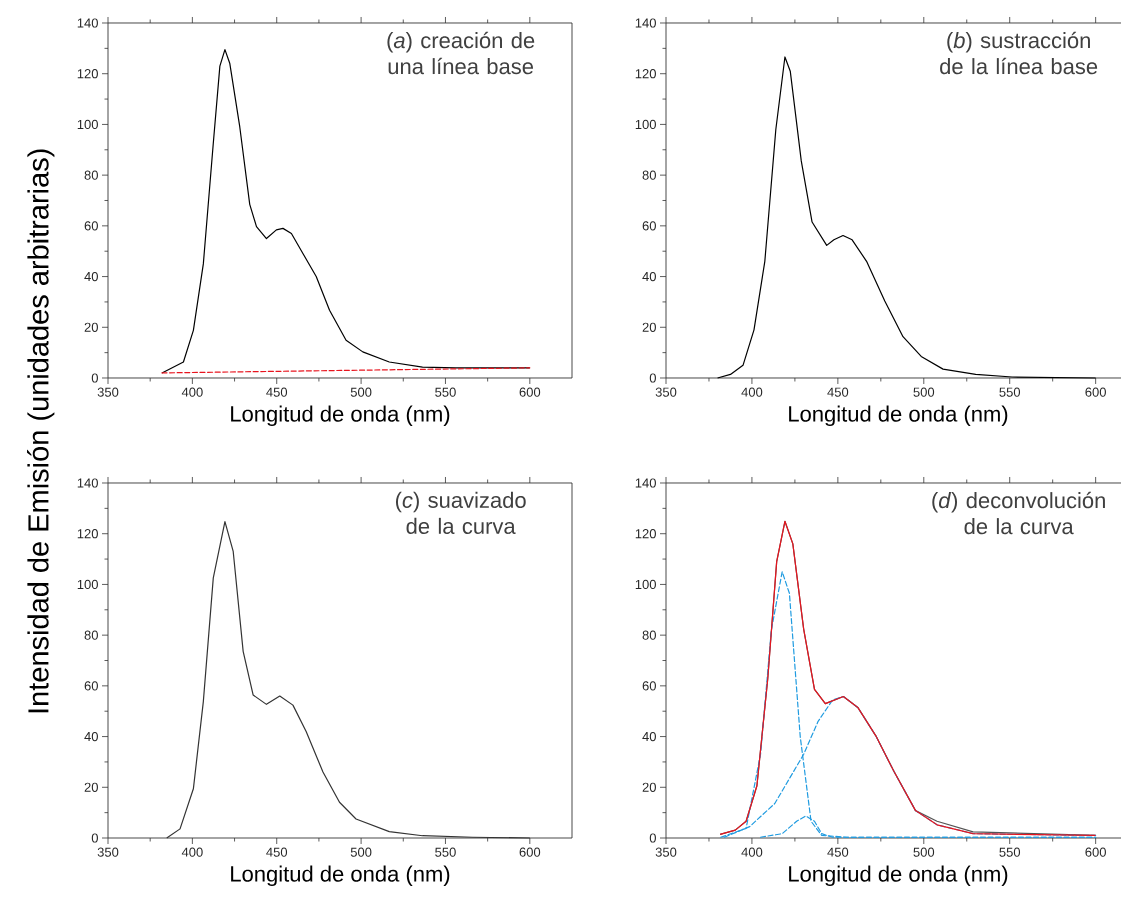  I want to click on y-axis-title: Intensidad de Emisión (unidades arbitrarias), so click(41, 431).